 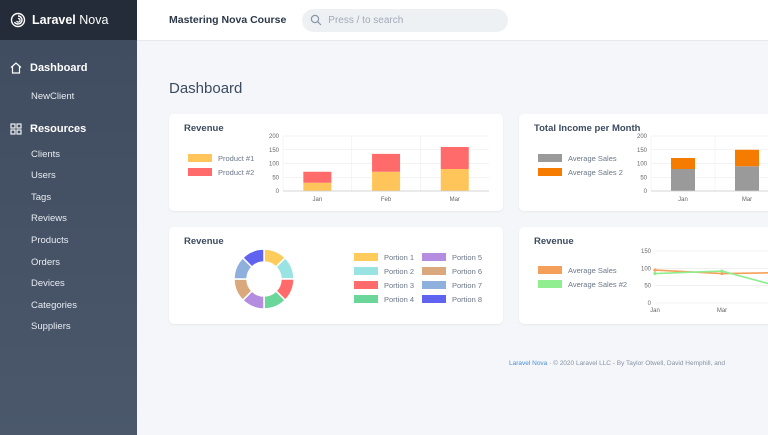 What do you see at coordinates (587, 128) in the screenshot?
I see `card-title: Total Income per Month` at bounding box center [587, 128].